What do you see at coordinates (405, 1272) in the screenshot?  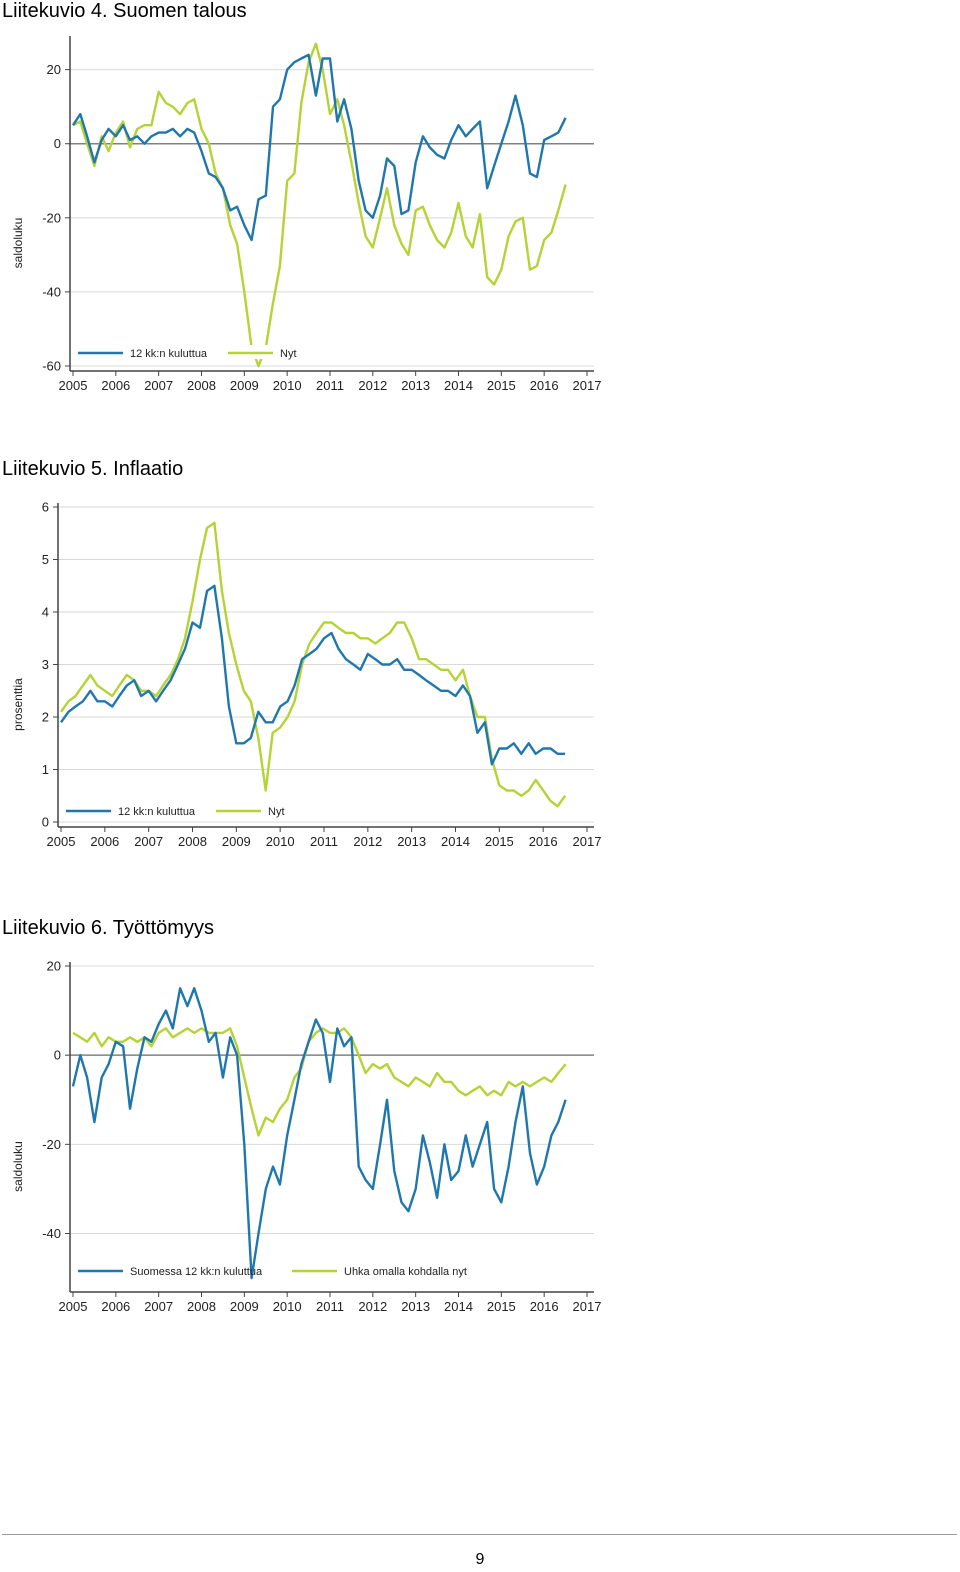 I see `legend-label: Uhka omalla kohdalla nyt` at bounding box center [405, 1272].